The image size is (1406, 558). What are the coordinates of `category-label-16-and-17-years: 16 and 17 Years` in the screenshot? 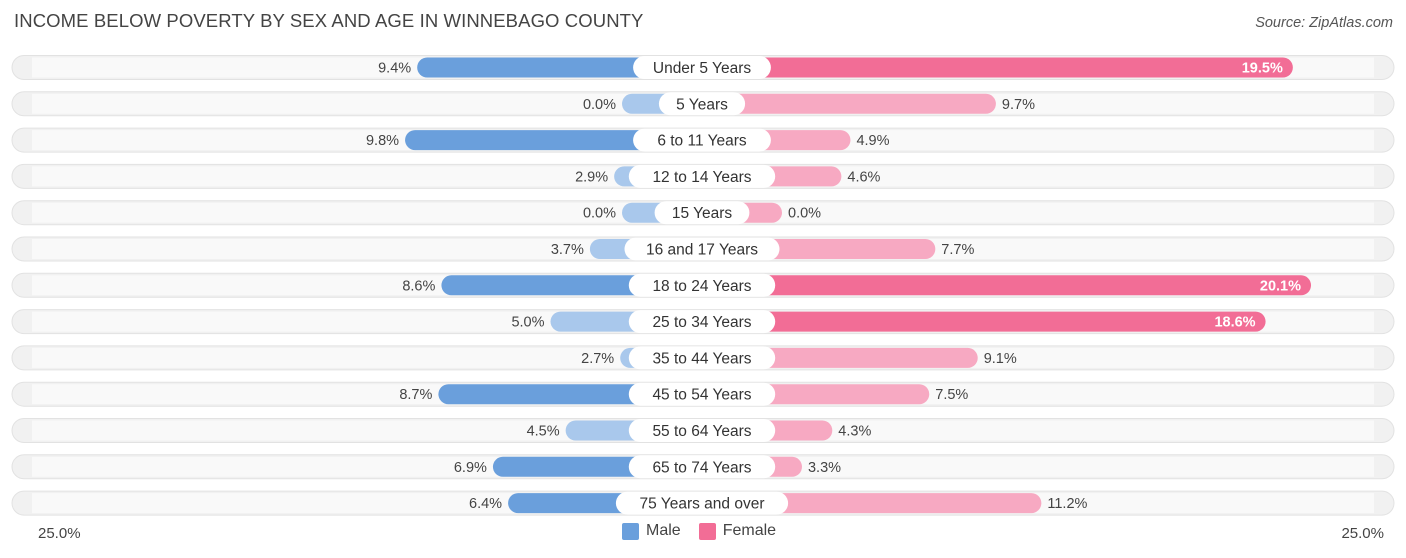 It's located at (702, 250).